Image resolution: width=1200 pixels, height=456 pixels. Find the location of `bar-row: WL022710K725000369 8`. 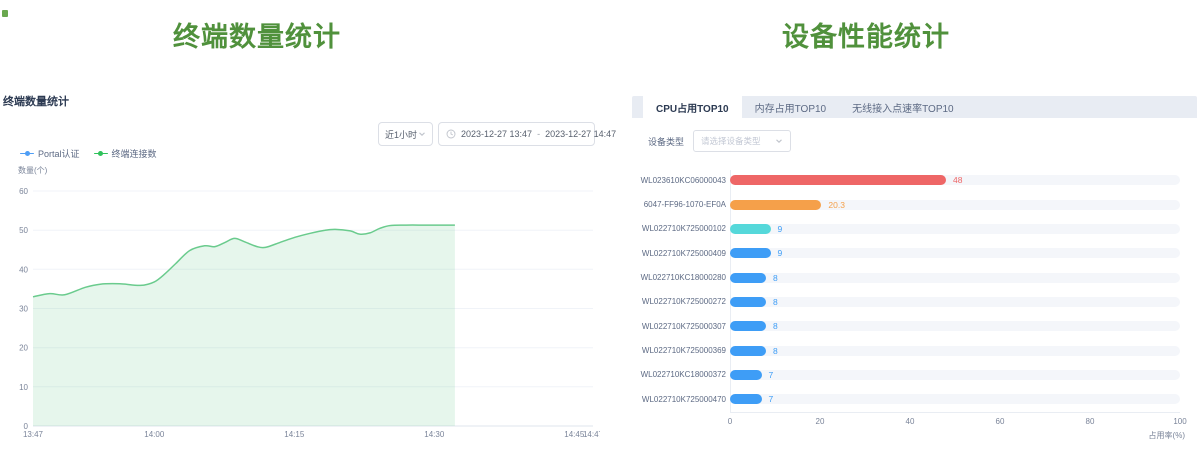

bar-row: WL022710K725000369 8 is located at coordinates (914, 350).